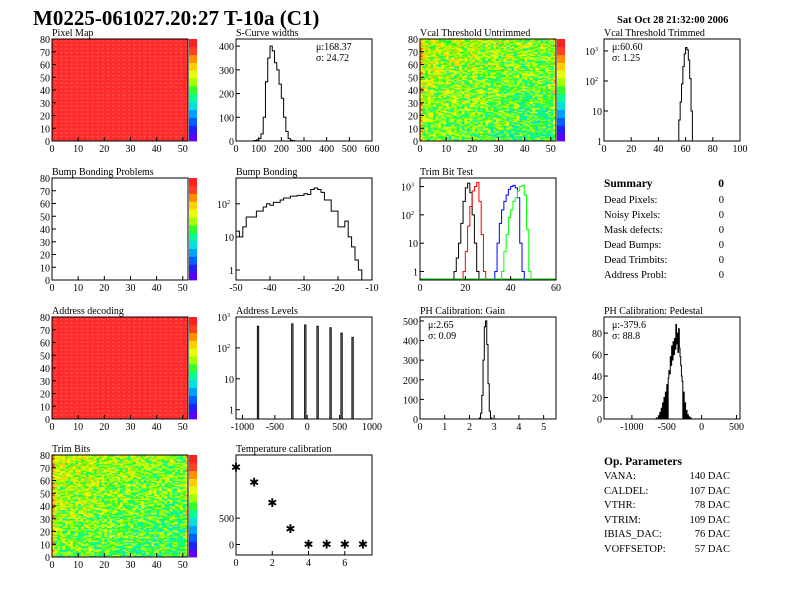 The image size is (792, 612). What do you see at coordinates (45, 78) in the screenshot?
I see `y-tick-label: 50` at bounding box center [45, 78].